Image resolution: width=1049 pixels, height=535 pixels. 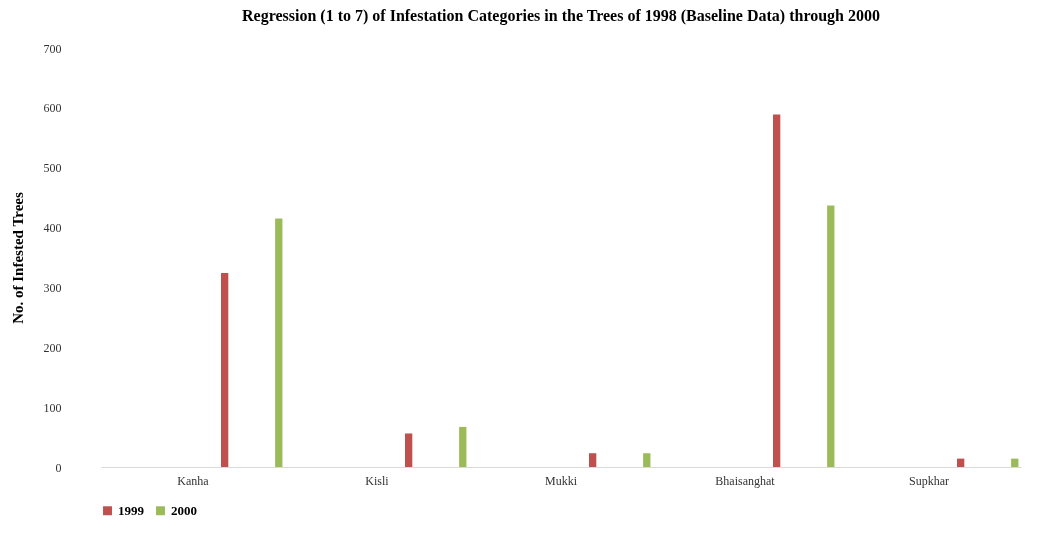 What do you see at coordinates (193, 480) in the screenshot?
I see `x-tick-label: Kanha` at bounding box center [193, 480].